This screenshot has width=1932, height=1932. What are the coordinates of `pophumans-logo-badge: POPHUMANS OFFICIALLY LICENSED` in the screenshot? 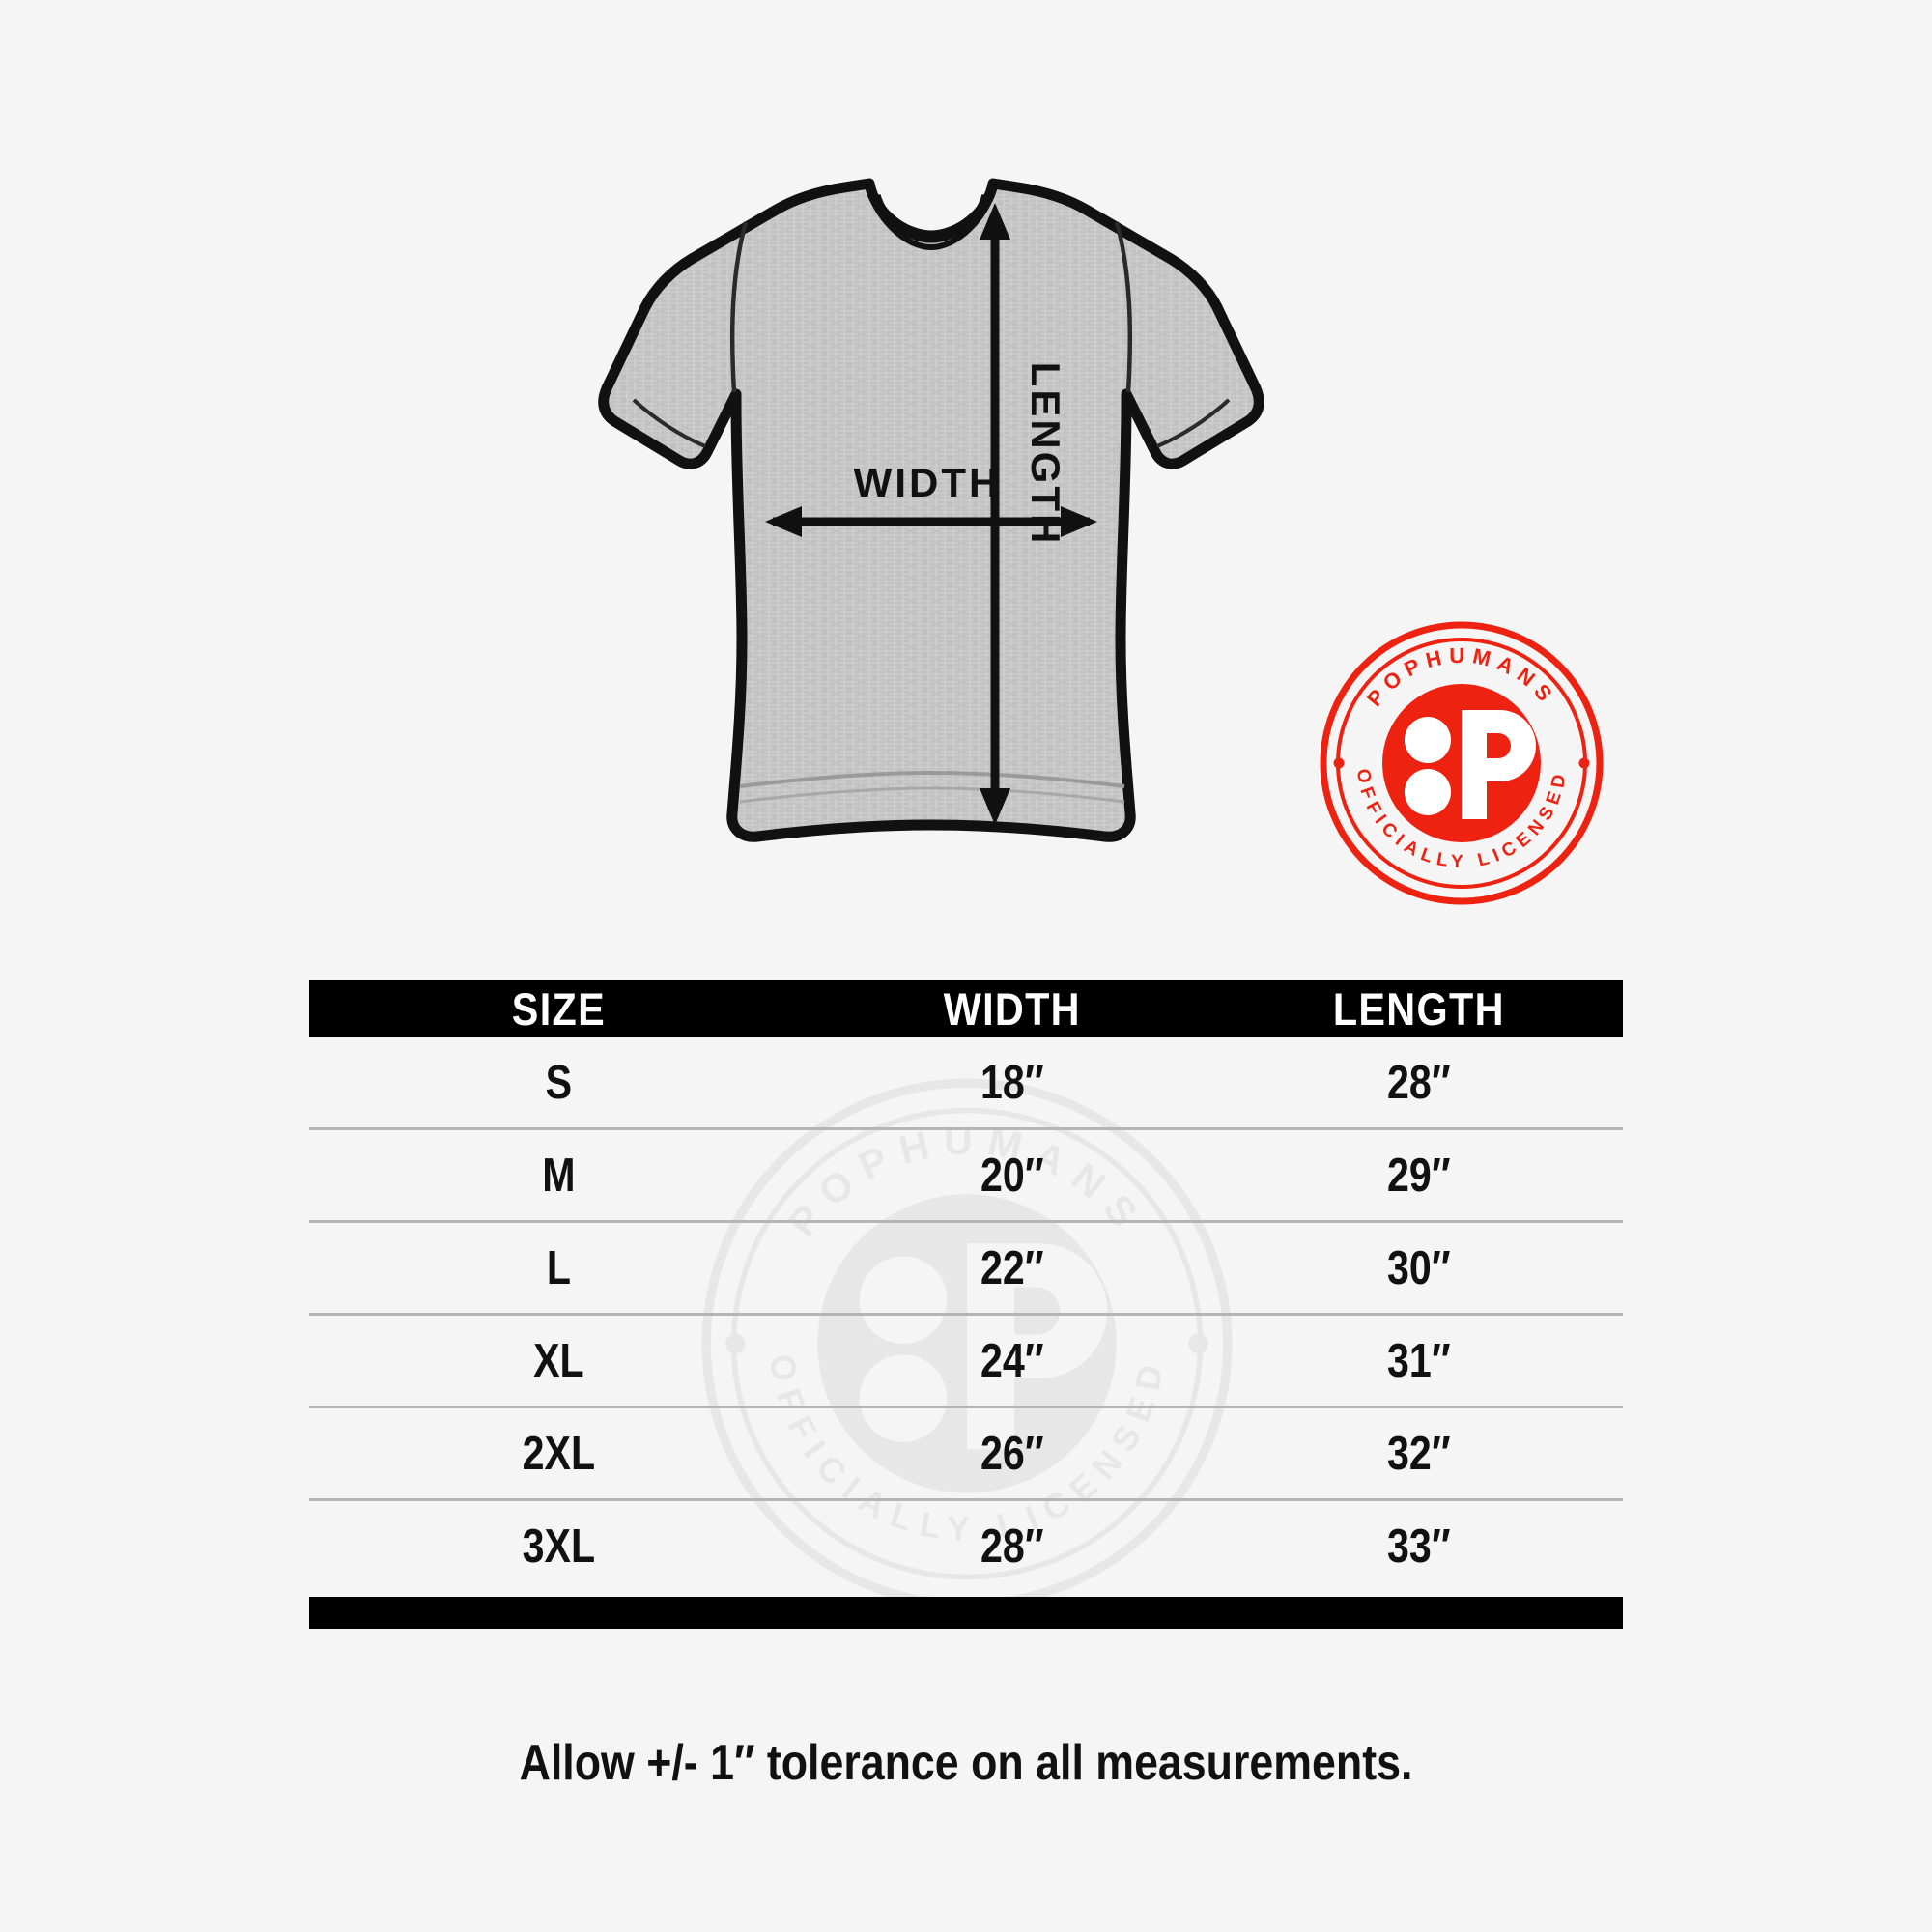 It's located at (1461, 763).